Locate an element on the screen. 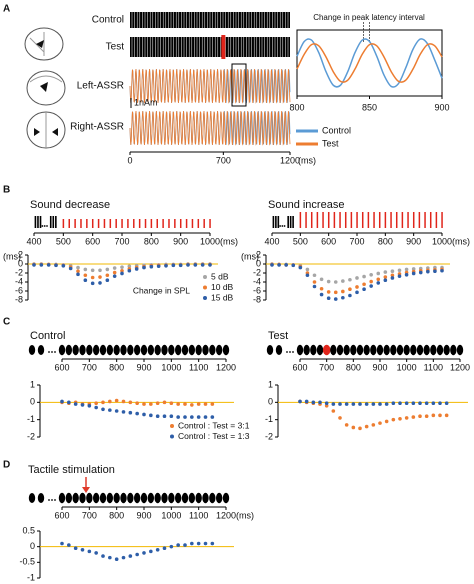  y-tick-label: -6 is located at coordinates (257, 290).